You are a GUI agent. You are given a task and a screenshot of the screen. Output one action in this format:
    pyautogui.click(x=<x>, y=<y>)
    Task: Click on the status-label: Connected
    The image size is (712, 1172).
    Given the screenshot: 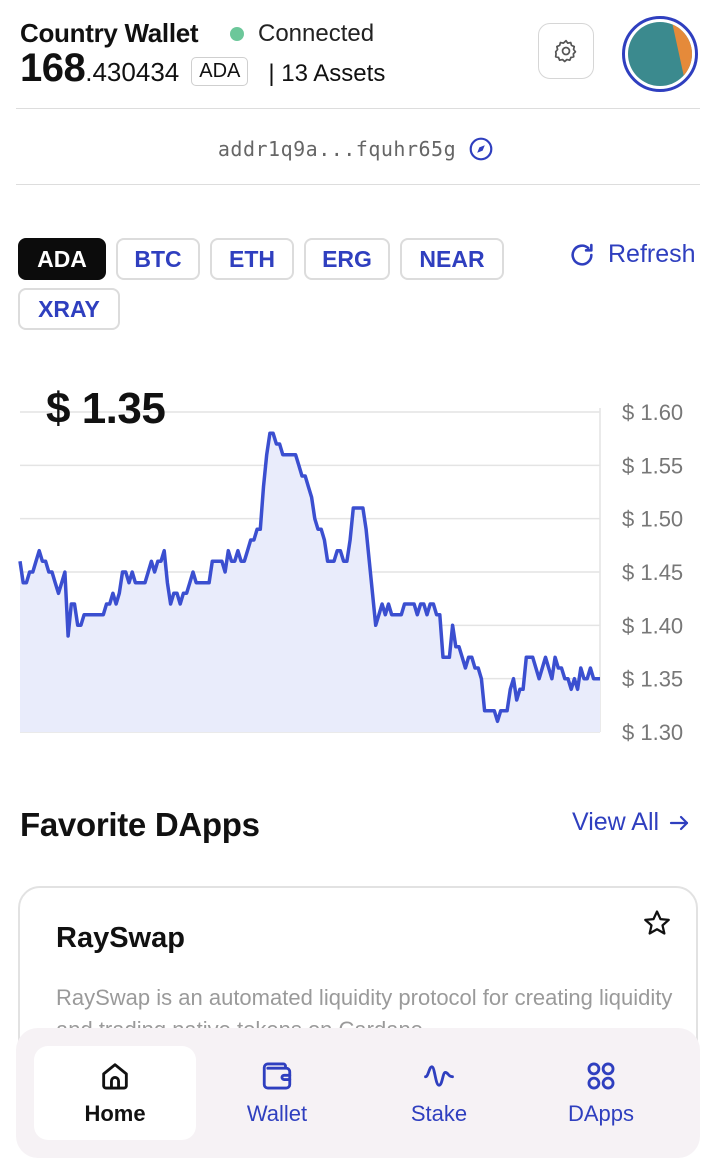 What is the action you would take?
    pyautogui.click(x=316, y=33)
    